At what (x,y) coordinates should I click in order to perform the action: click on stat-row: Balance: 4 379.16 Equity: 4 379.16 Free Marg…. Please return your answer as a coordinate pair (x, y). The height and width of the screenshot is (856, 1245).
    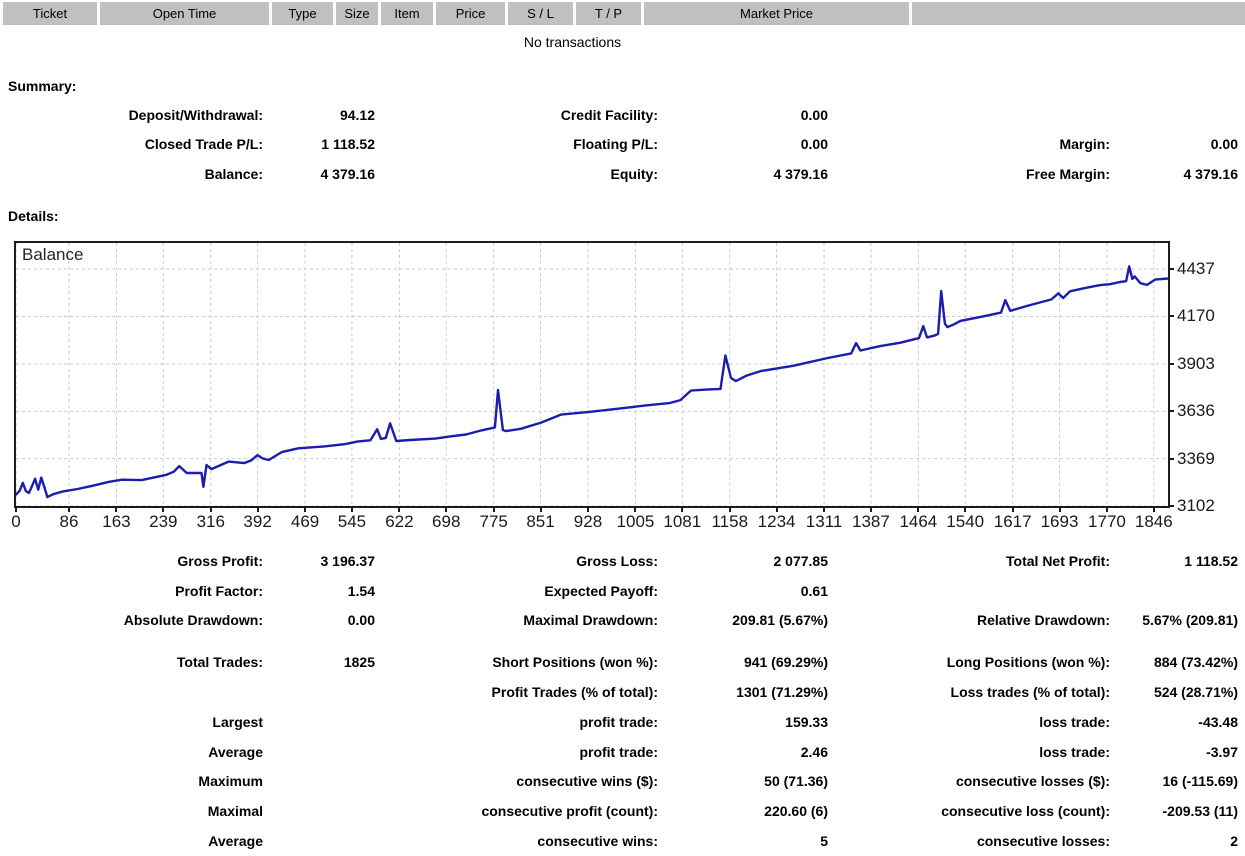
    Looking at the image, I should click on (619, 174).